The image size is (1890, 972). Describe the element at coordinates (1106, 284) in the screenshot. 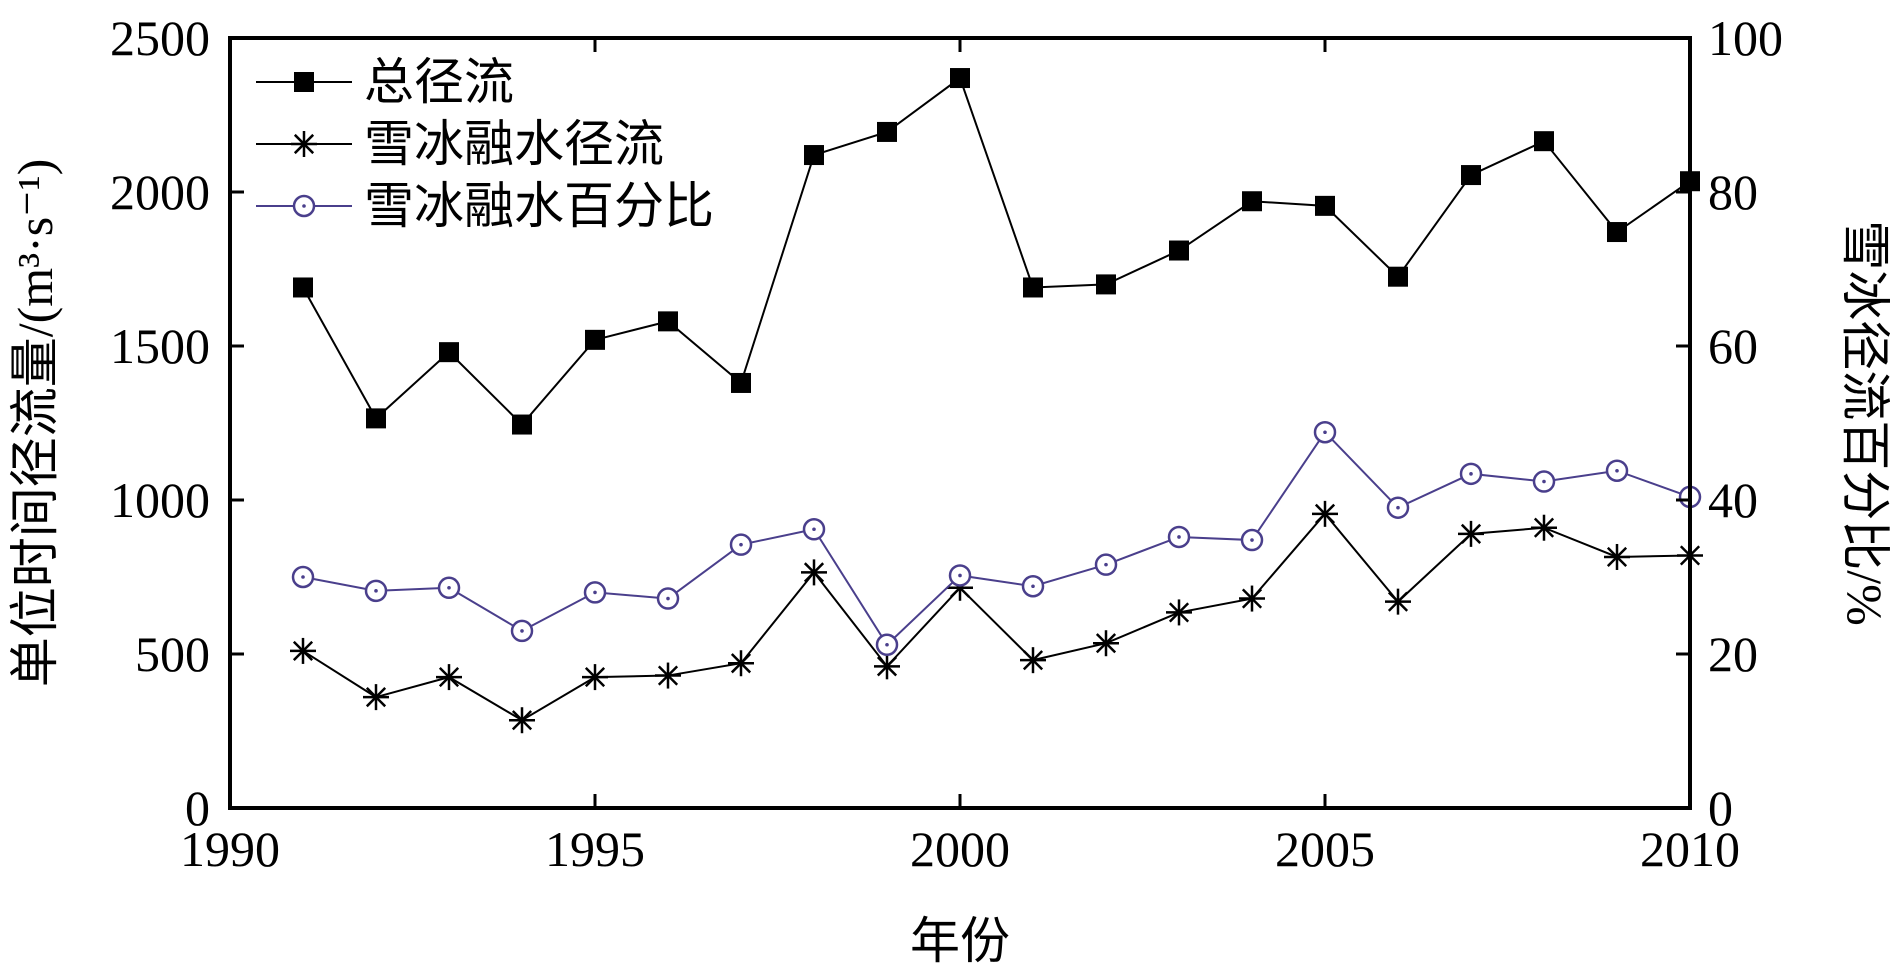

I see `series-0-point-2002` at that location.